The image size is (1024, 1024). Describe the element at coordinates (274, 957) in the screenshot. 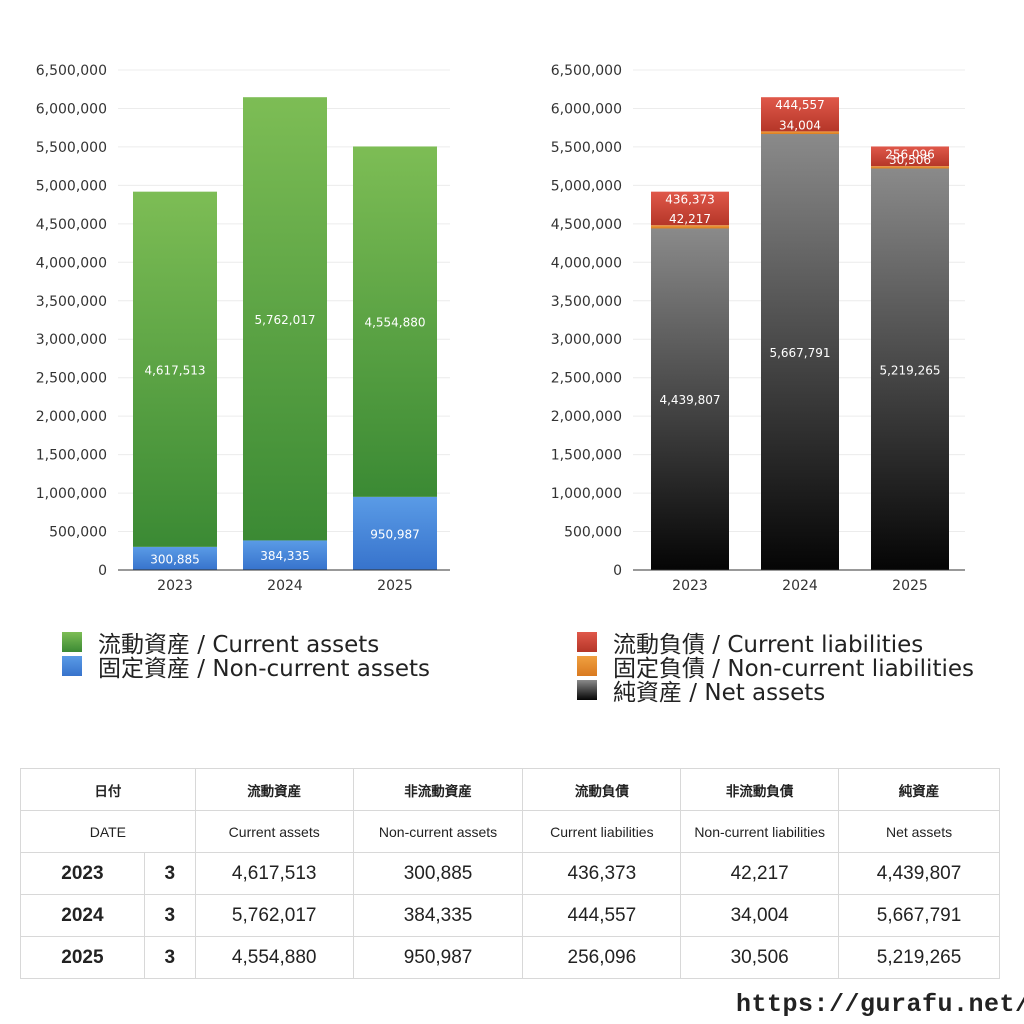

I see `cell-current-assets: 4,554,880` at that location.